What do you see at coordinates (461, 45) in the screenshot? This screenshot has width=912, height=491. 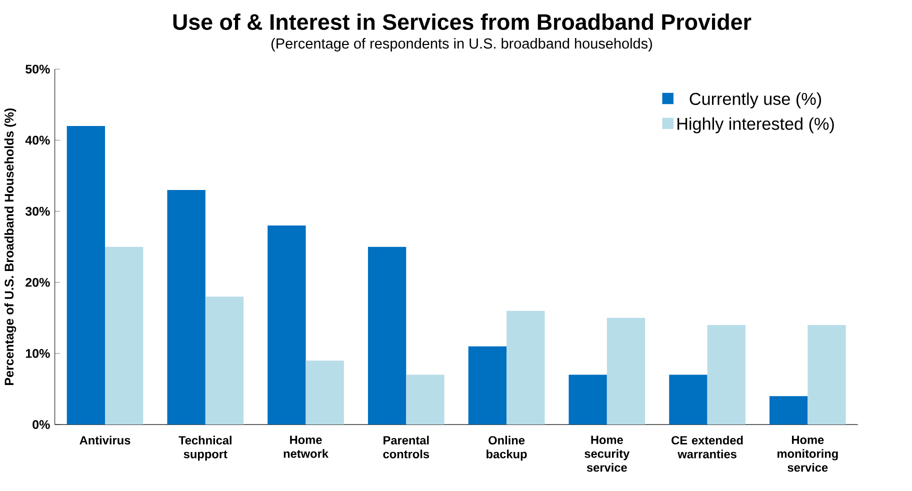 I see `chart-subtitle: (Percentage of respondents in U.S. broadband households)` at bounding box center [461, 45].